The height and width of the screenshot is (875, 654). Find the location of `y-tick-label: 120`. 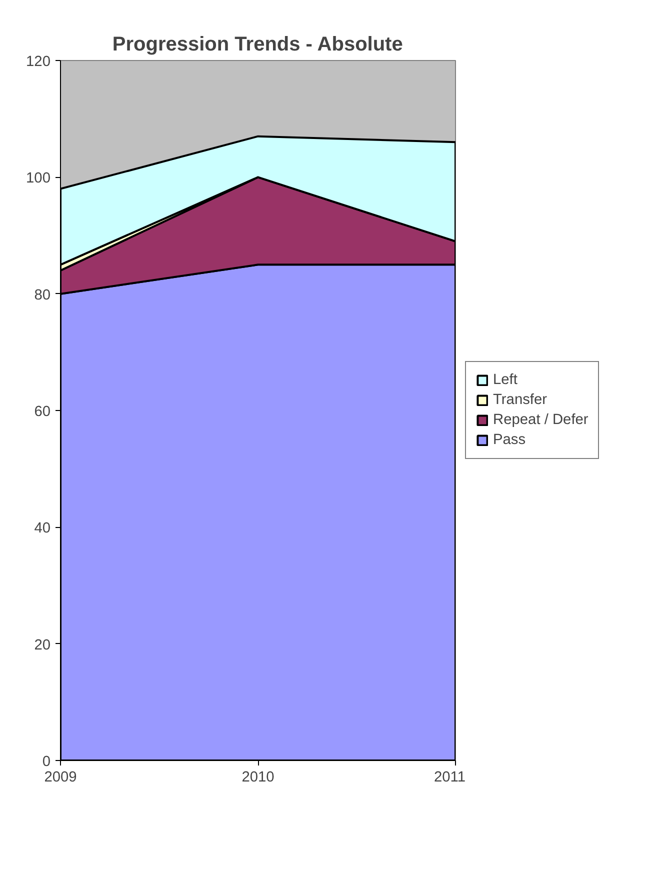

y-tick-label: 120 is located at coordinates (38, 62).